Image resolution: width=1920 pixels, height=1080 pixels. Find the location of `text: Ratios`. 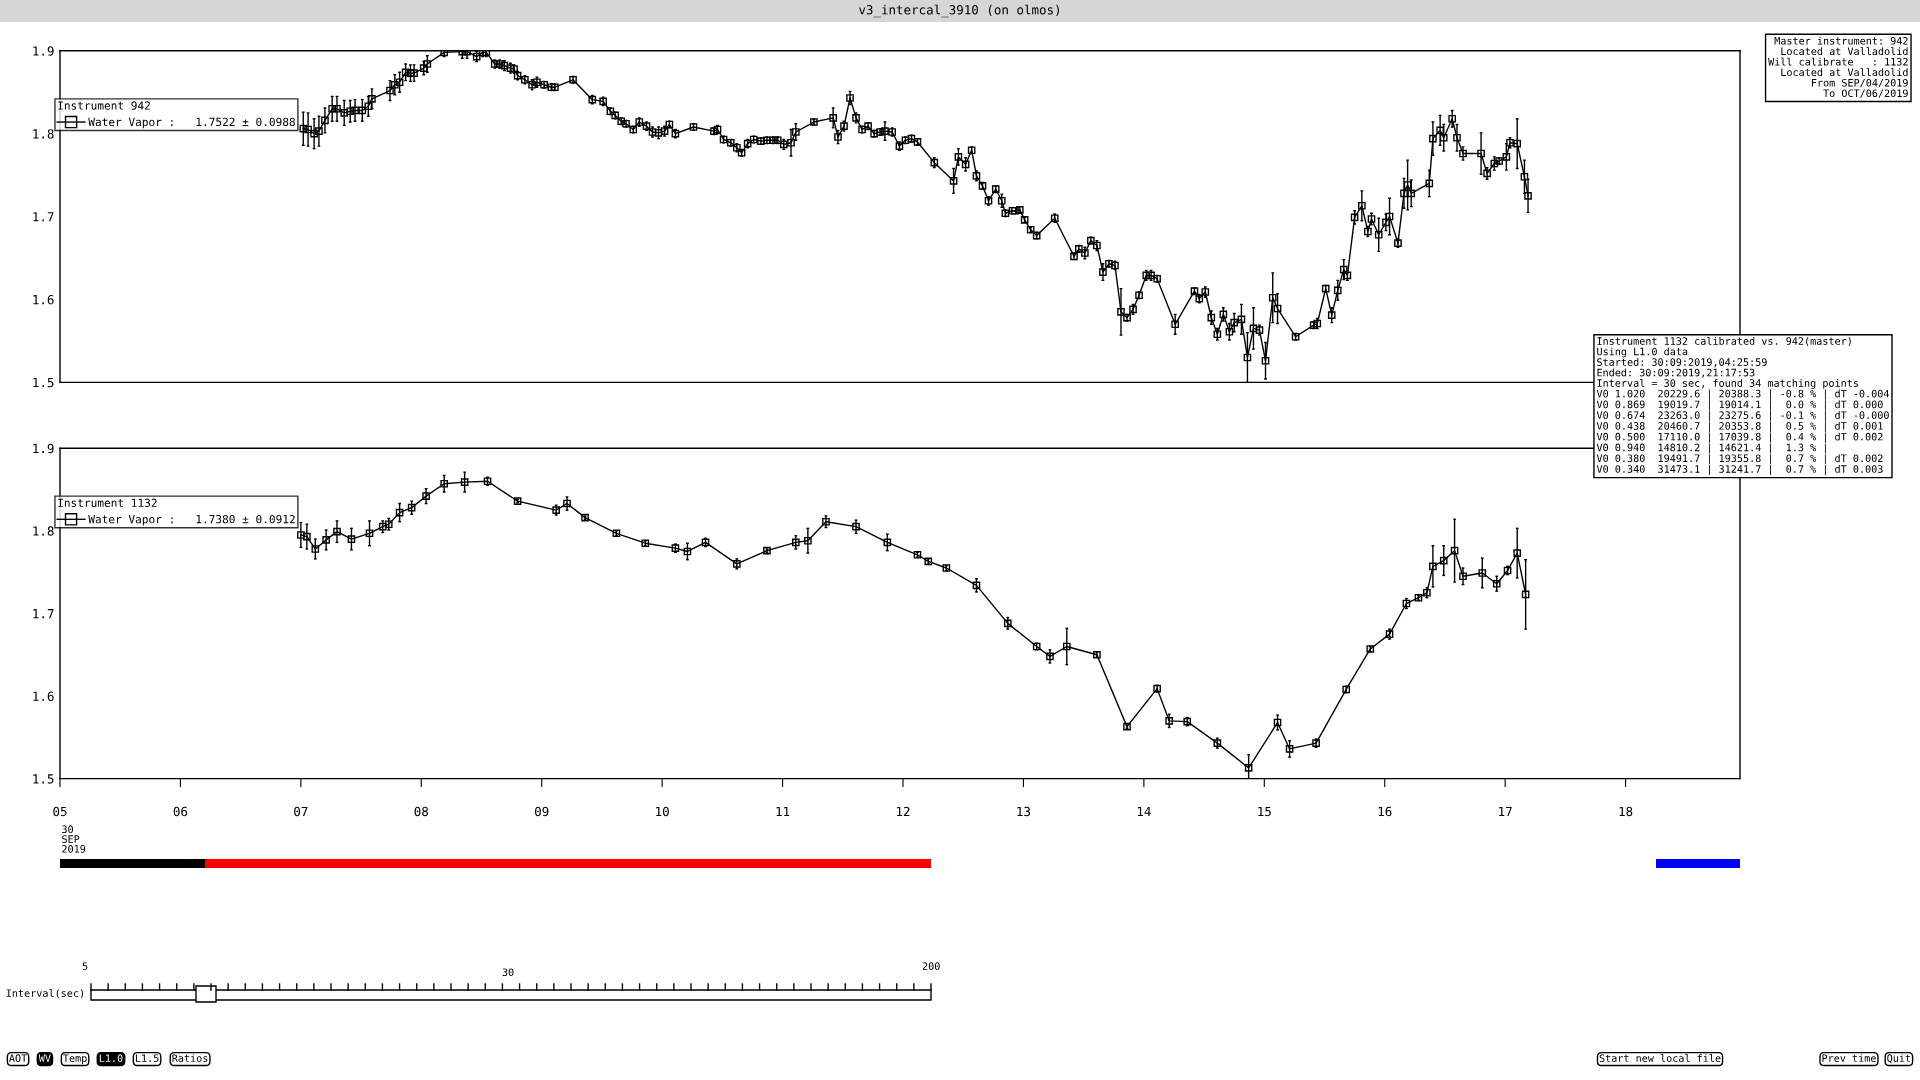

text: Ratios is located at coordinates (190, 1058).